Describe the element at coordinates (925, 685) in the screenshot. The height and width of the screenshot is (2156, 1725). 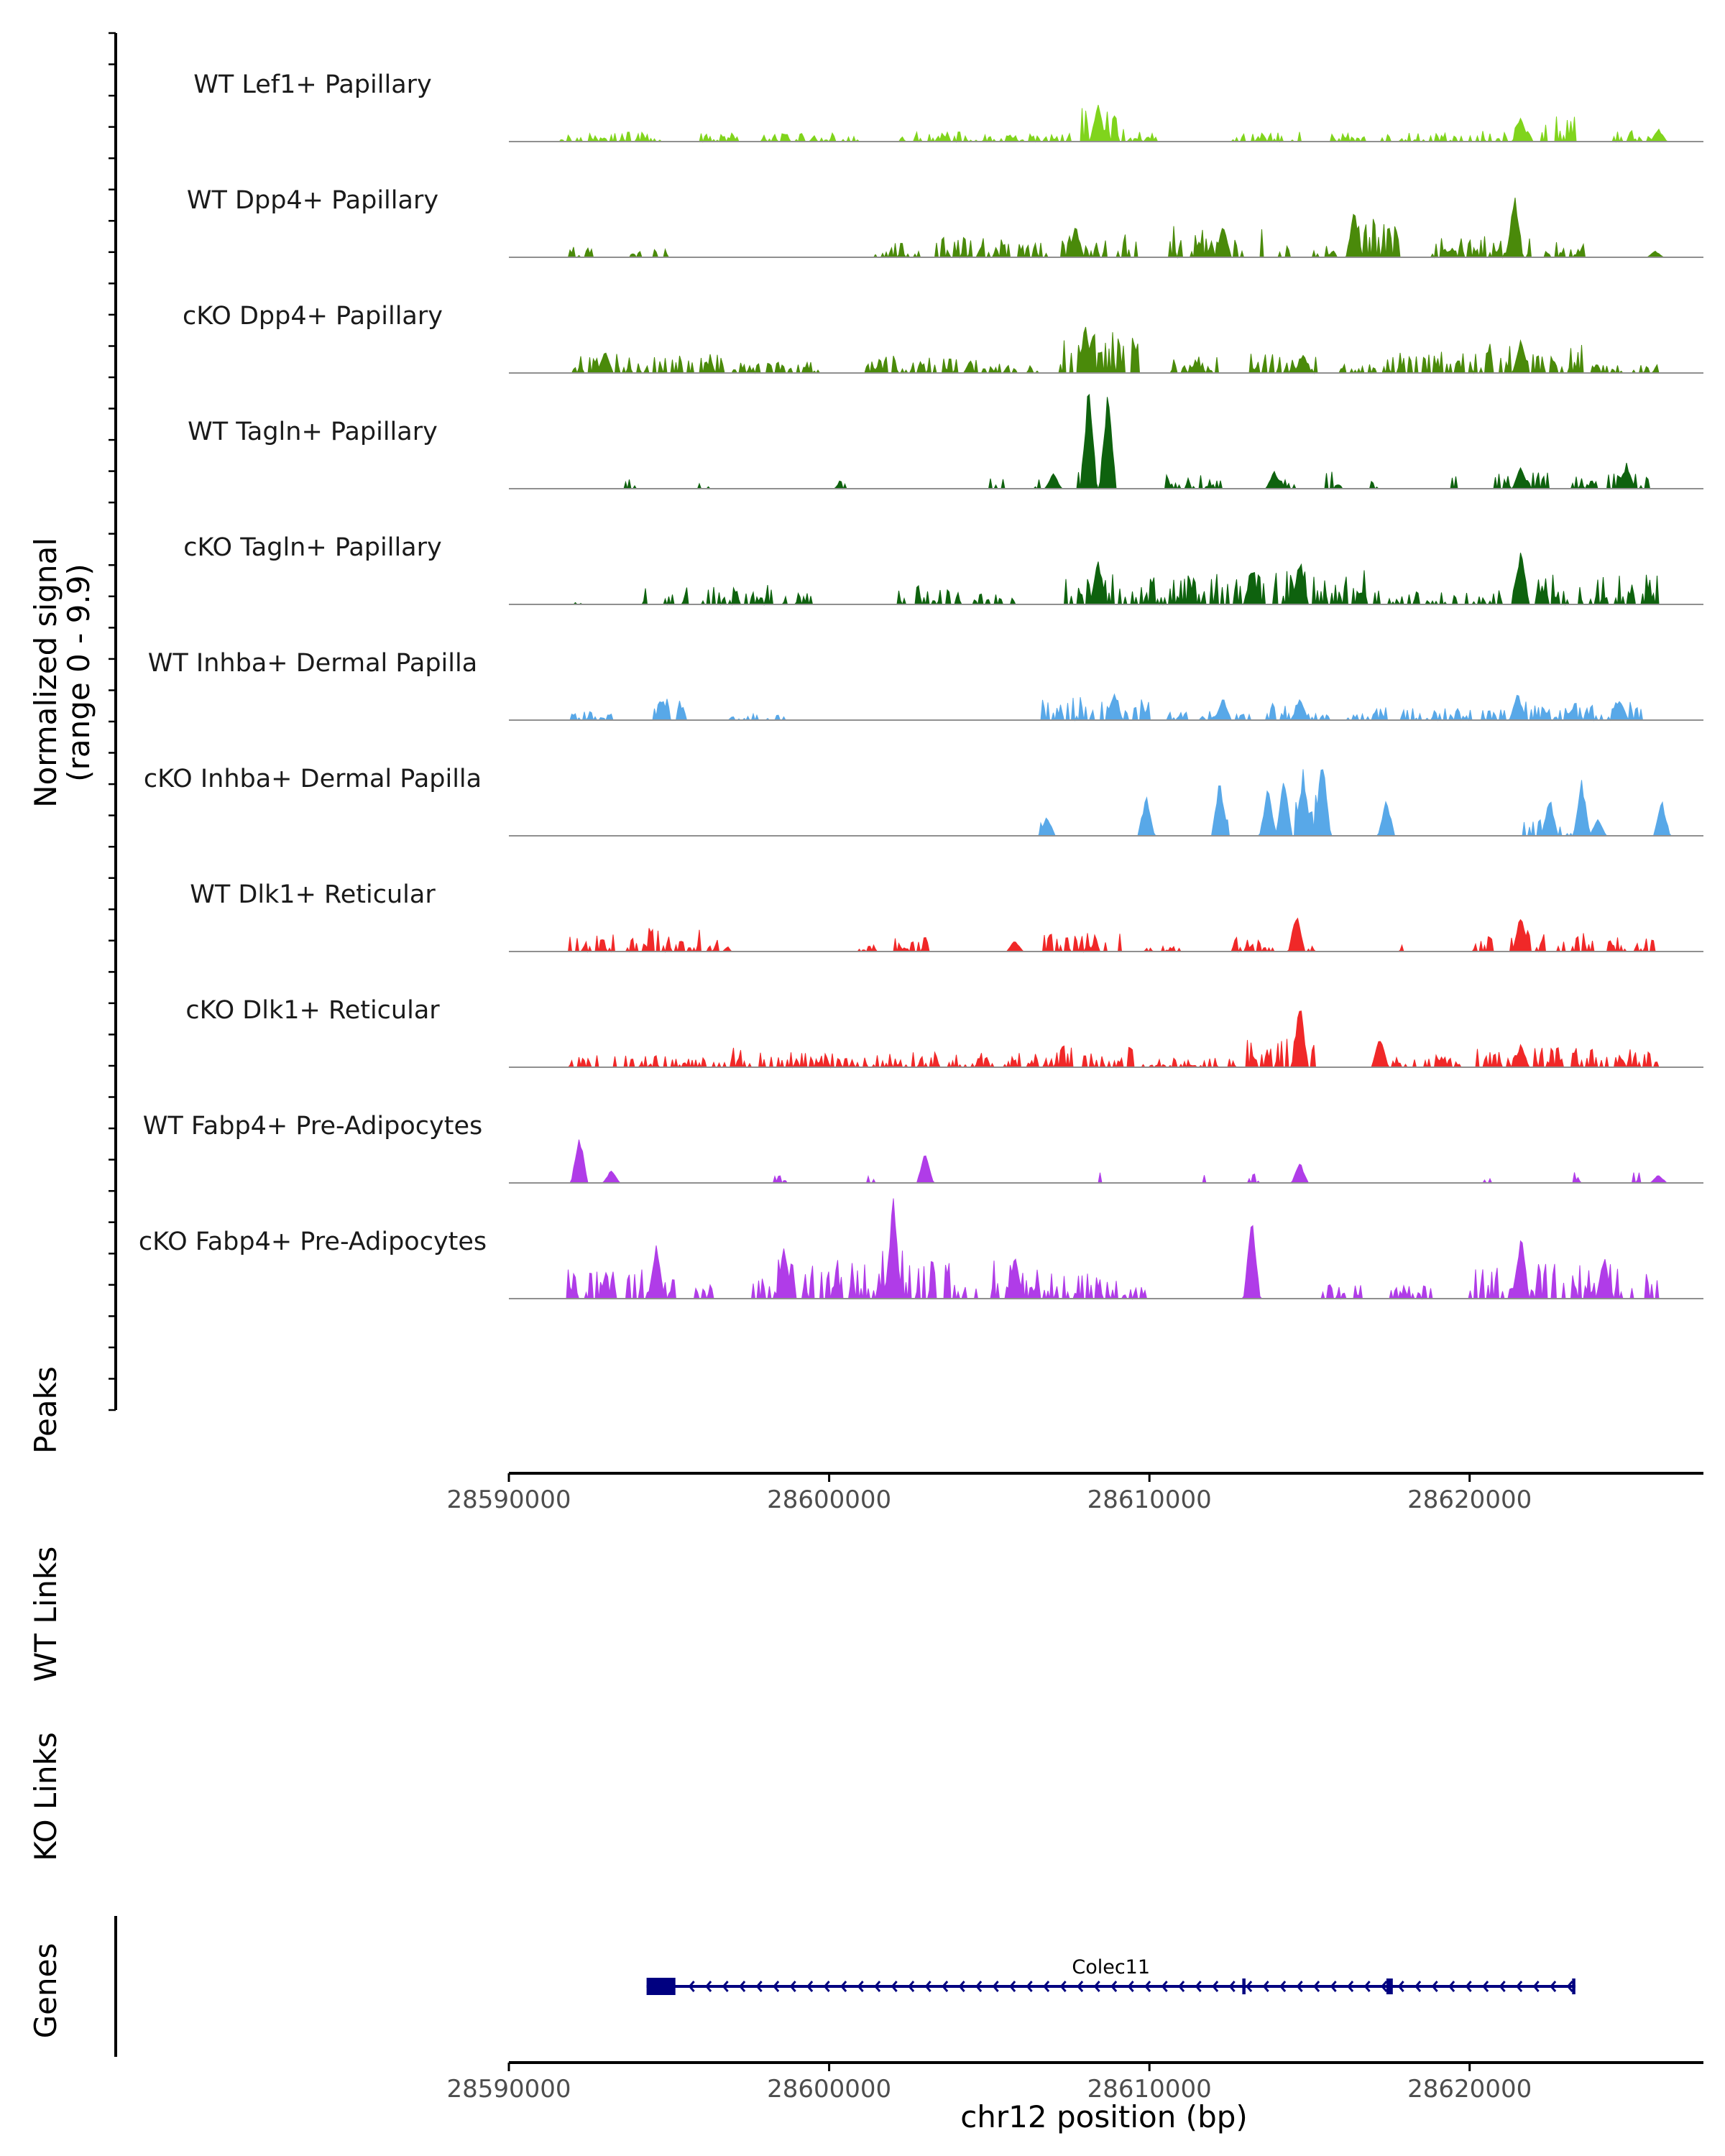
I see `track-wt-inhba-dermal-papilla: WT Inhba+ Dermal Papilla` at that location.